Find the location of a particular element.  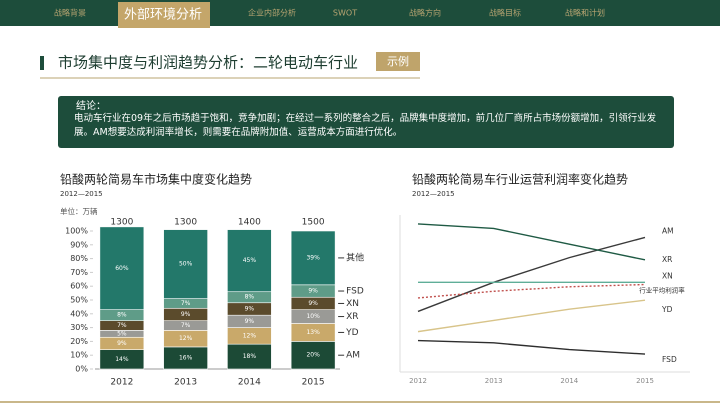

y-tick-label: 20% is located at coordinates (79, 341).